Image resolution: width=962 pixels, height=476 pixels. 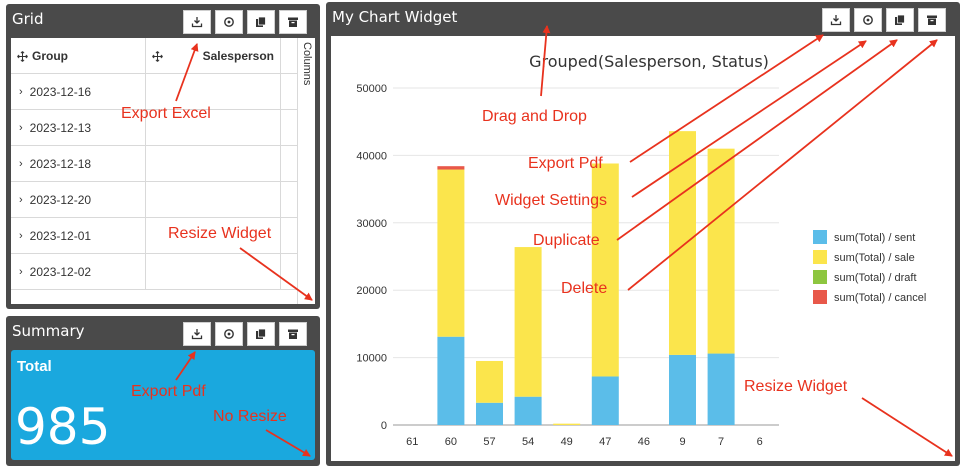 What do you see at coordinates (371, 156) in the screenshot?
I see `y-tick-label: 40000` at bounding box center [371, 156].